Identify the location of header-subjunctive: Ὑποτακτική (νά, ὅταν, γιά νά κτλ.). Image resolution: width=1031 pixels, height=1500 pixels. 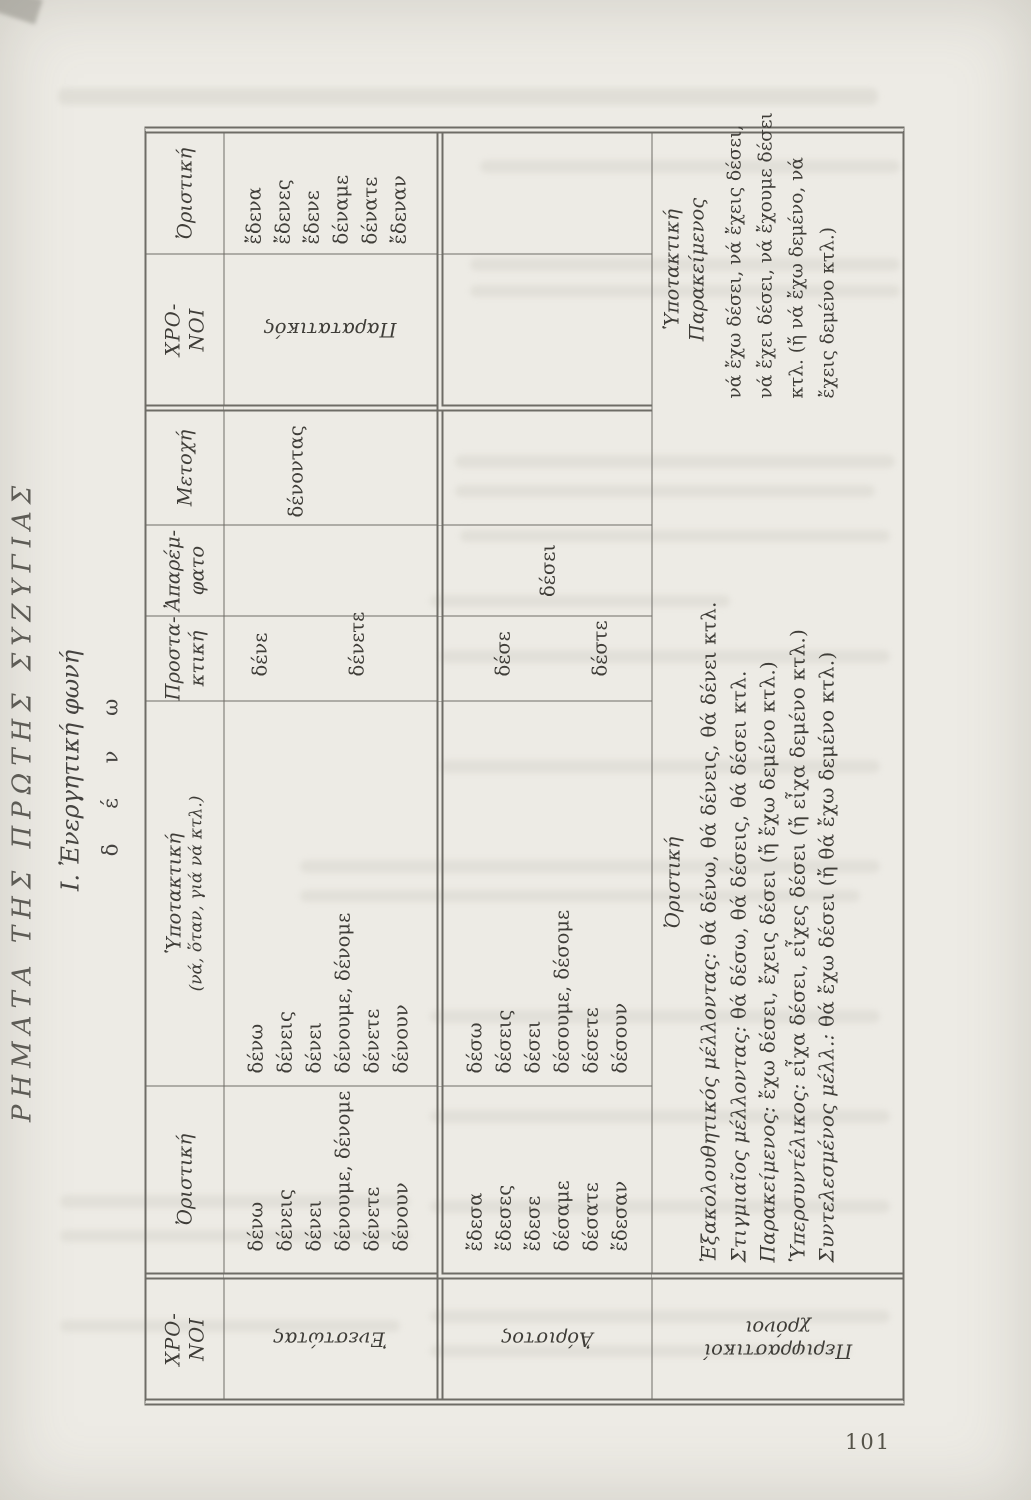
(185, 894).